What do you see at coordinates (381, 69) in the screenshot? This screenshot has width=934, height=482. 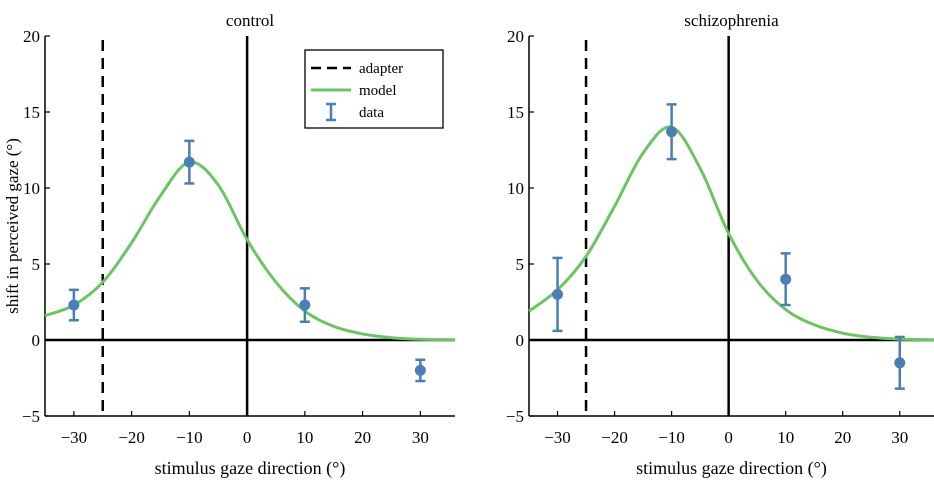 I see `legend-label-adapter: adapter` at bounding box center [381, 69].